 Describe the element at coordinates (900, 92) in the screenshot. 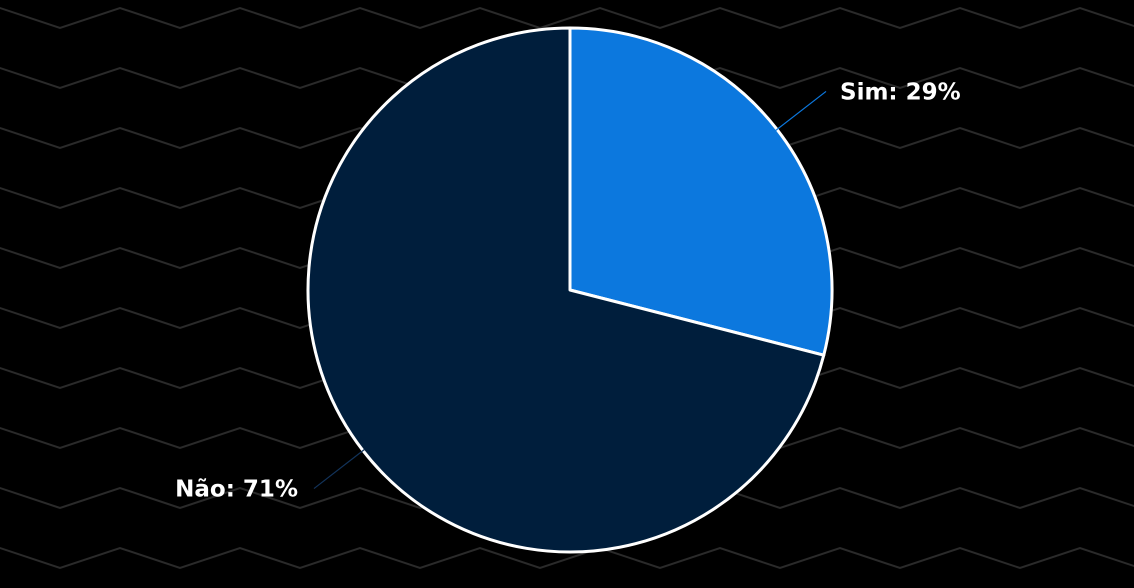

I see `slice-label-sim: Sim: 29%` at that location.